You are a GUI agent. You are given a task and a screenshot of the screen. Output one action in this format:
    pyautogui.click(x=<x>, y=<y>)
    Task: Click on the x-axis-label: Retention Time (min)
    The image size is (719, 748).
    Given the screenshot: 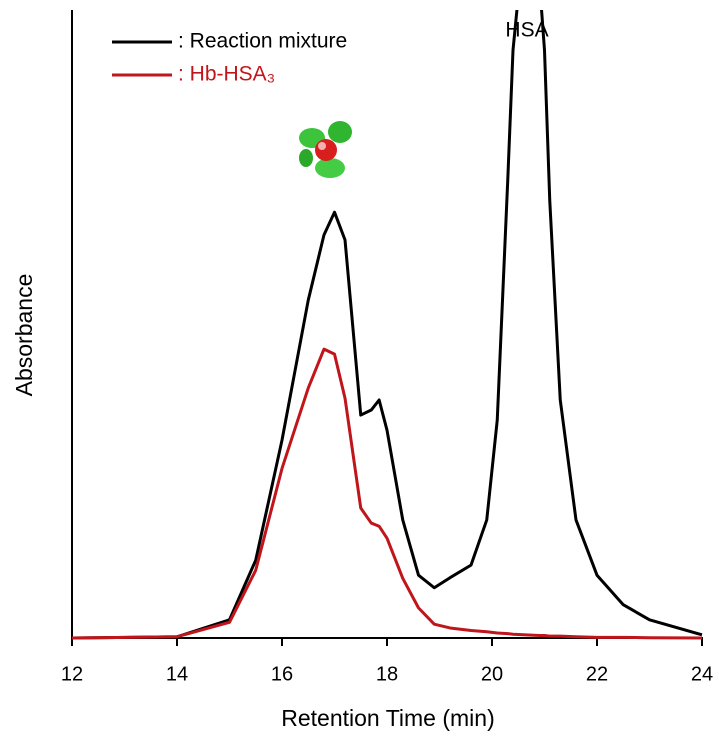 What is the action you would take?
    pyautogui.click(x=387, y=718)
    